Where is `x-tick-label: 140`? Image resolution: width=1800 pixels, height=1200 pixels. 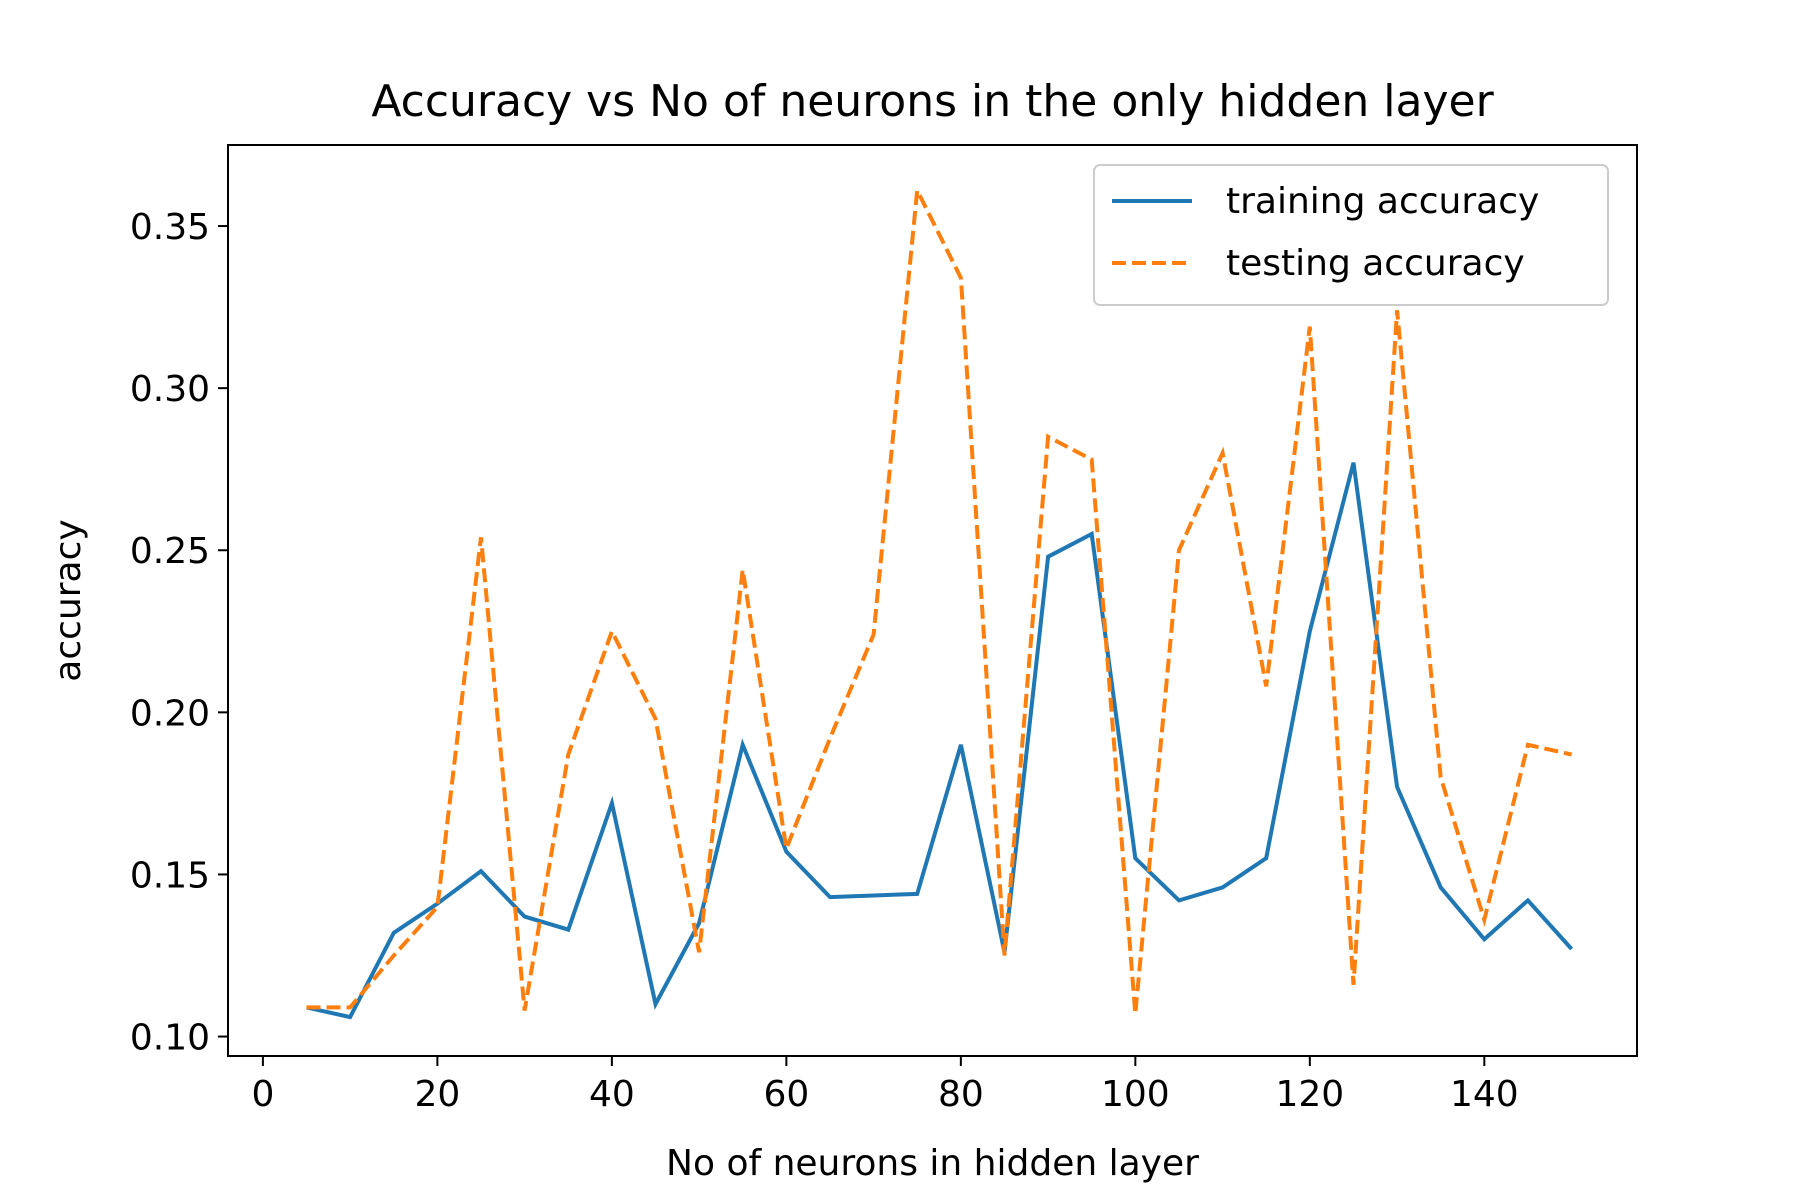
x-tick-label: 140 is located at coordinates (1484, 1094).